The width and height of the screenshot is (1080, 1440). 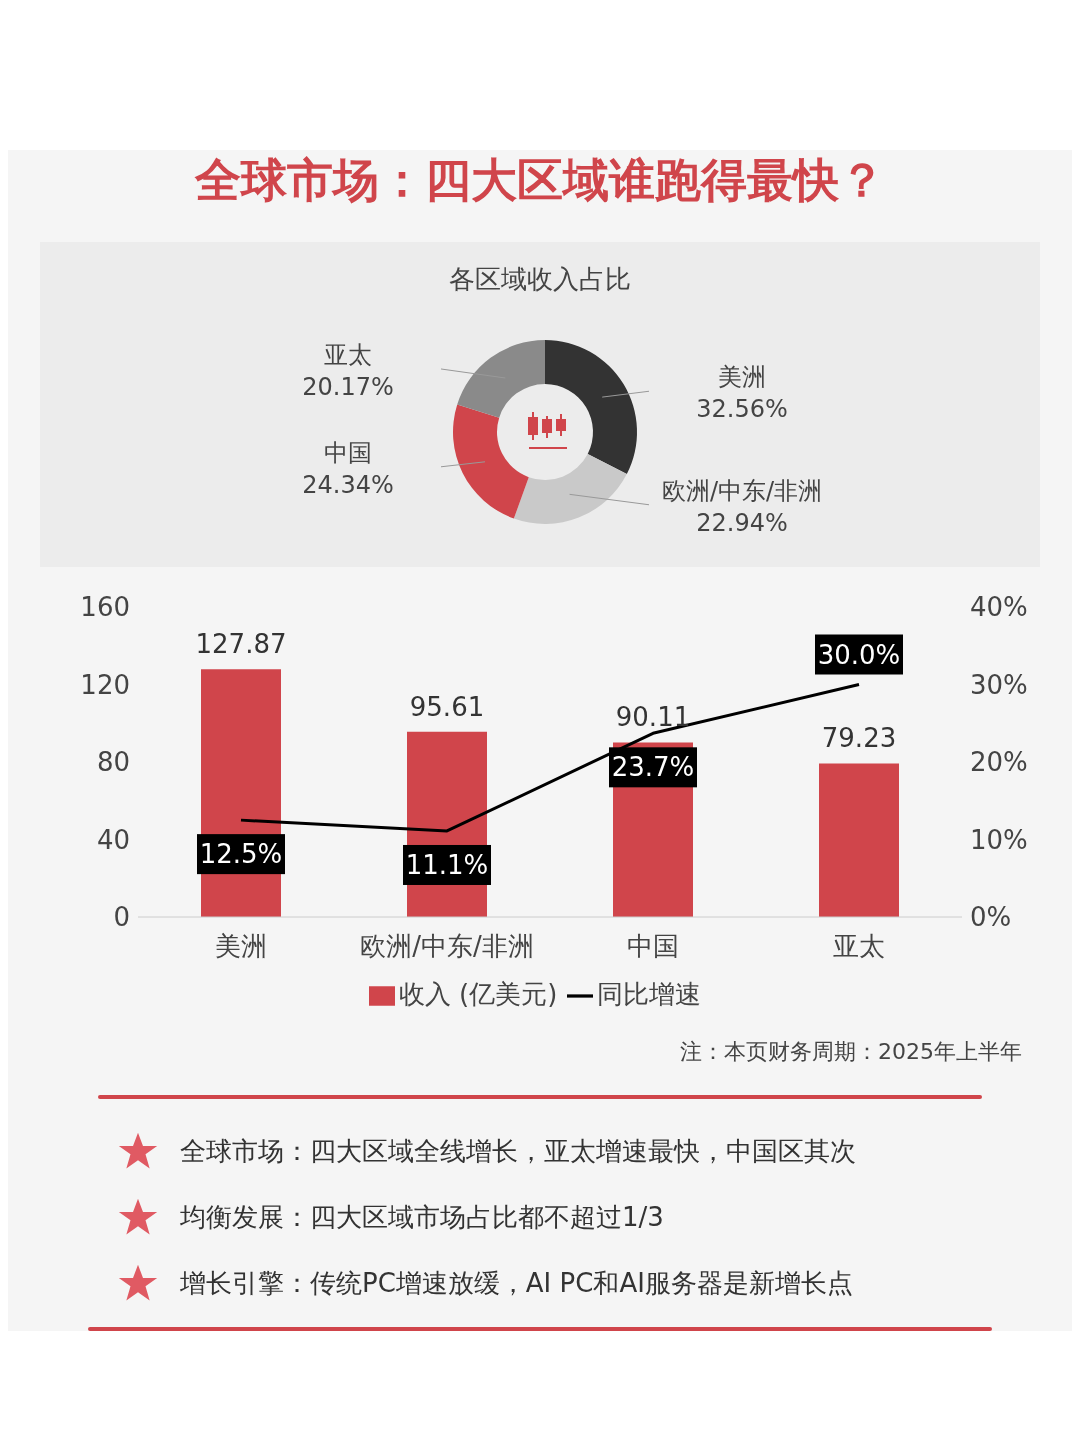 What do you see at coordinates (653, 717) in the screenshot?
I see `data-label: 90.11` at bounding box center [653, 717].